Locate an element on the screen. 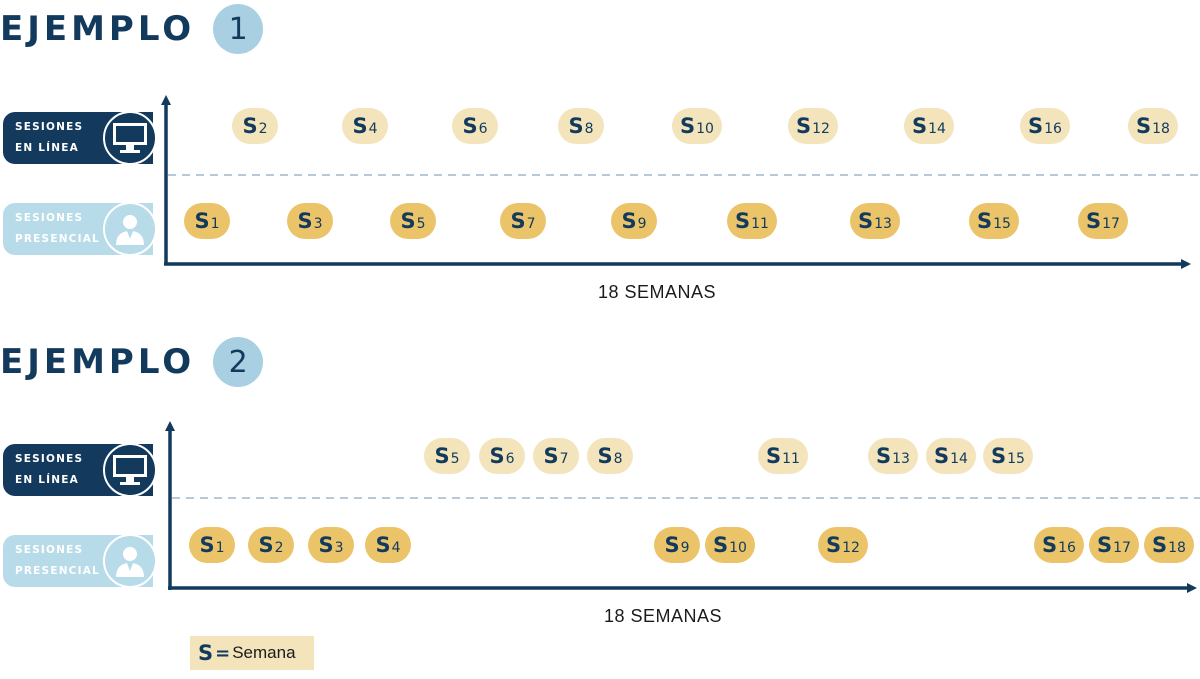  legend-text: Semana is located at coordinates (264, 652).